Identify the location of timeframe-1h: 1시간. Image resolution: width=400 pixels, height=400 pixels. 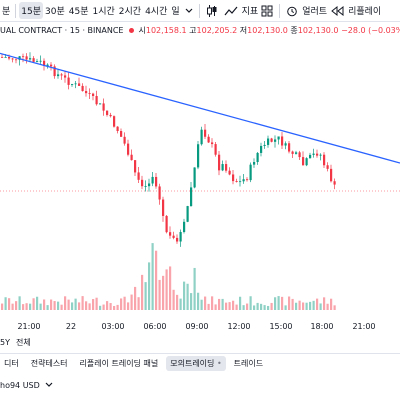
(103, 12).